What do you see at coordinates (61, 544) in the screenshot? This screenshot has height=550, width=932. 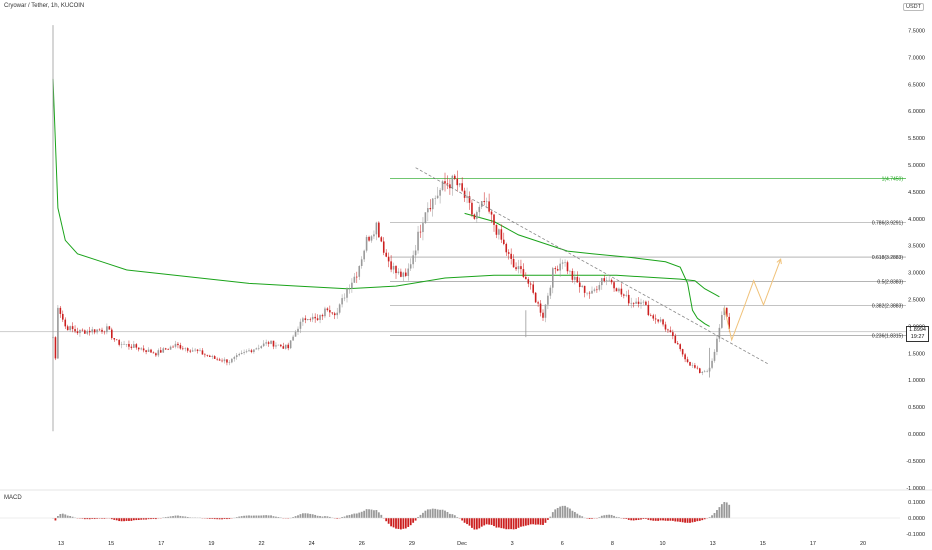 I see `x-tick-label: 13` at bounding box center [61, 544].